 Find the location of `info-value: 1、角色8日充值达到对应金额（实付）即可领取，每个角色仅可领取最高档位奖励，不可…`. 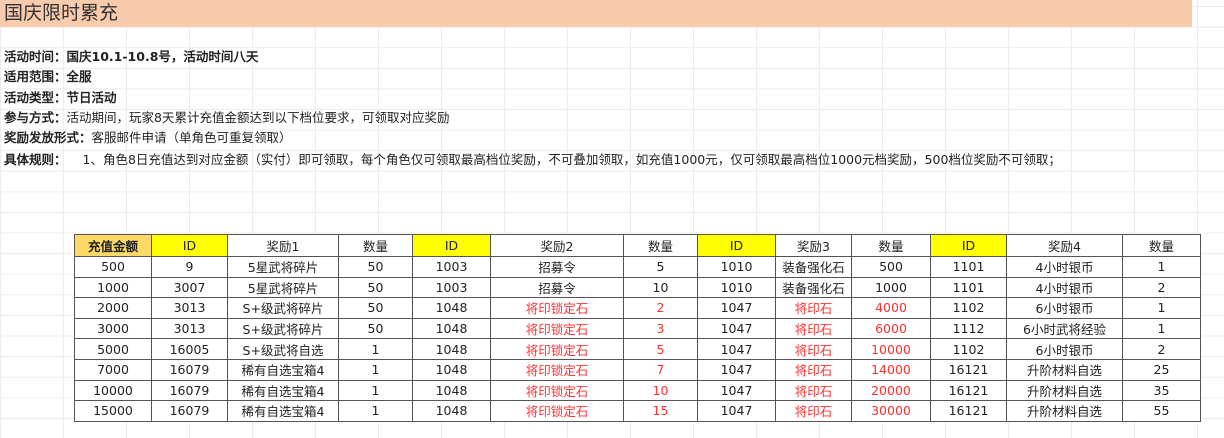

info-value: 1、角色8日充值达到对应金额（实付）即可领取，每个角色仅可领取最高档位奖励，不可… is located at coordinates (571, 159).